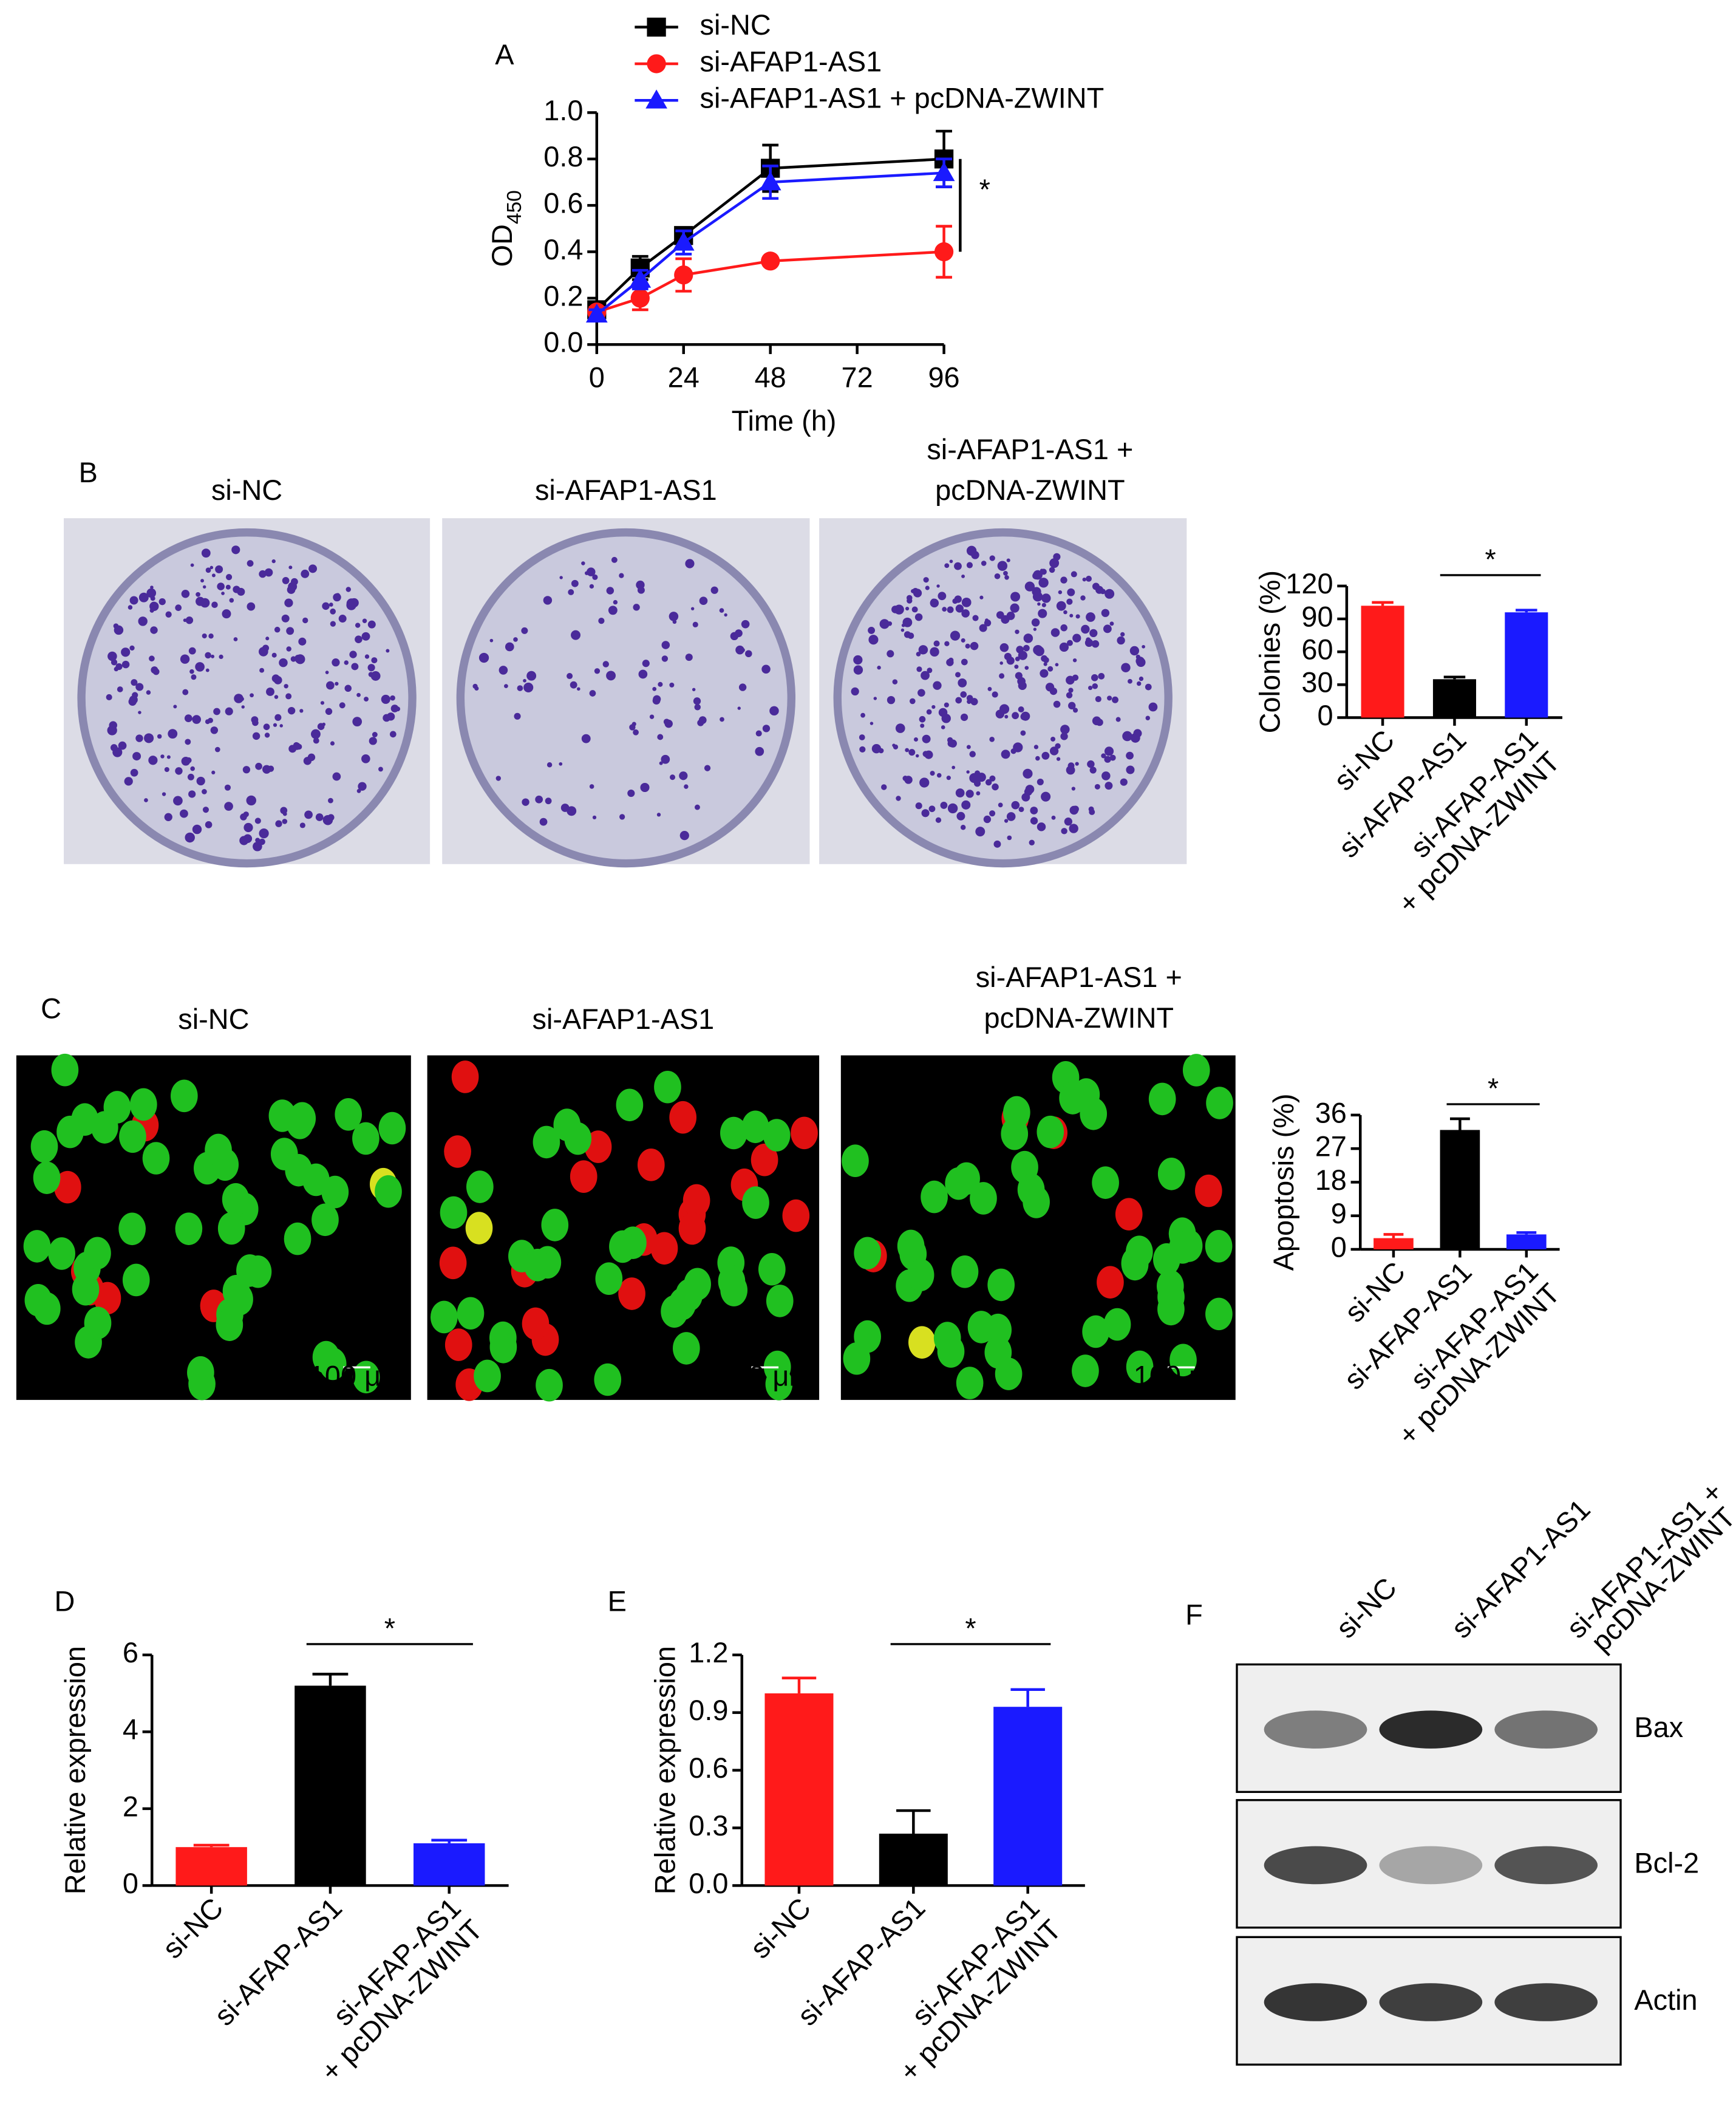  What do you see at coordinates (1030, 449) in the screenshot?
I see `image-title: si-AFAP1-AS1 +` at bounding box center [1030, 449].